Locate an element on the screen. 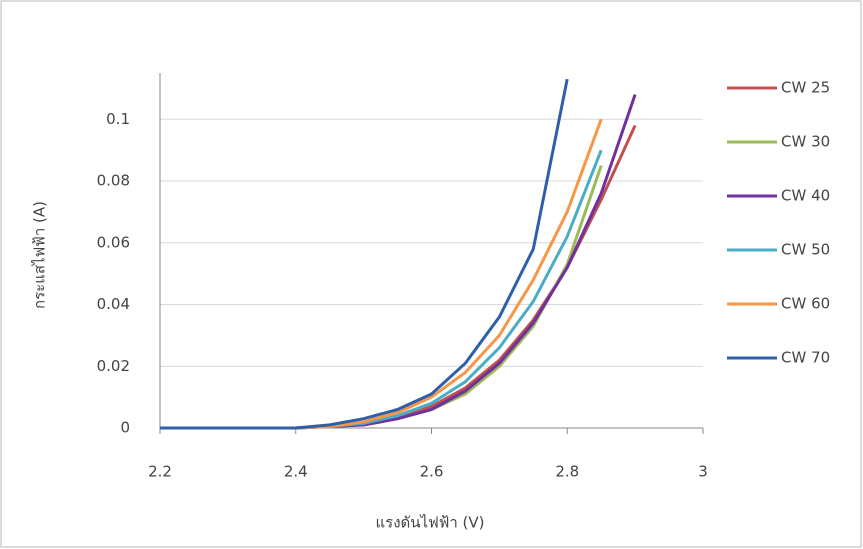 The image size is (863, 549). legend-label: CW 40 is located at coordinates (805, 196).